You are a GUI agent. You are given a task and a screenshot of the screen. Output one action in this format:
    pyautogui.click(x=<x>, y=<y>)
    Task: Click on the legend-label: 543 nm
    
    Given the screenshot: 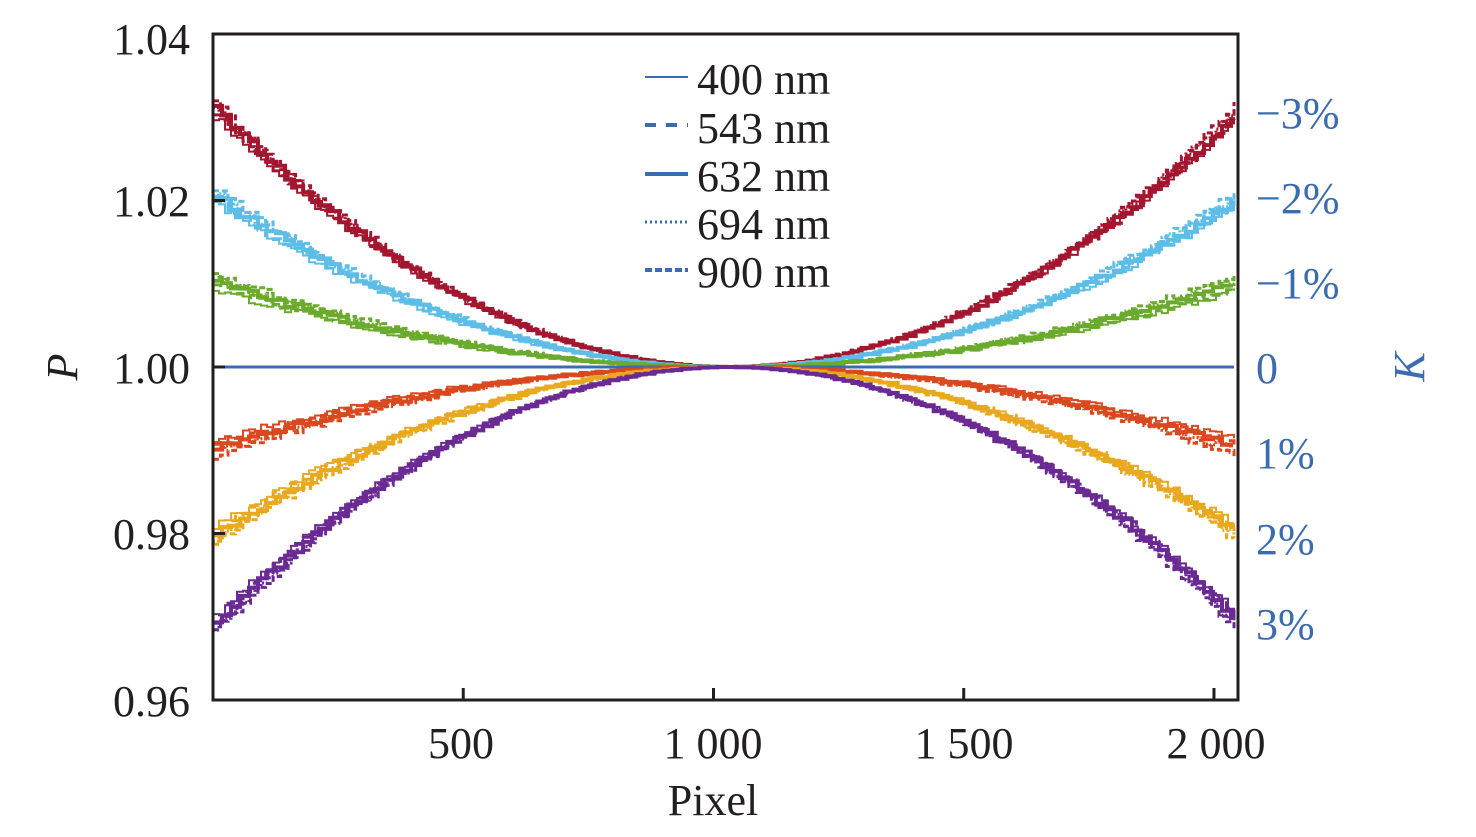 What is the action you would take?
    pyautogui.click(x=763, y=128)
    